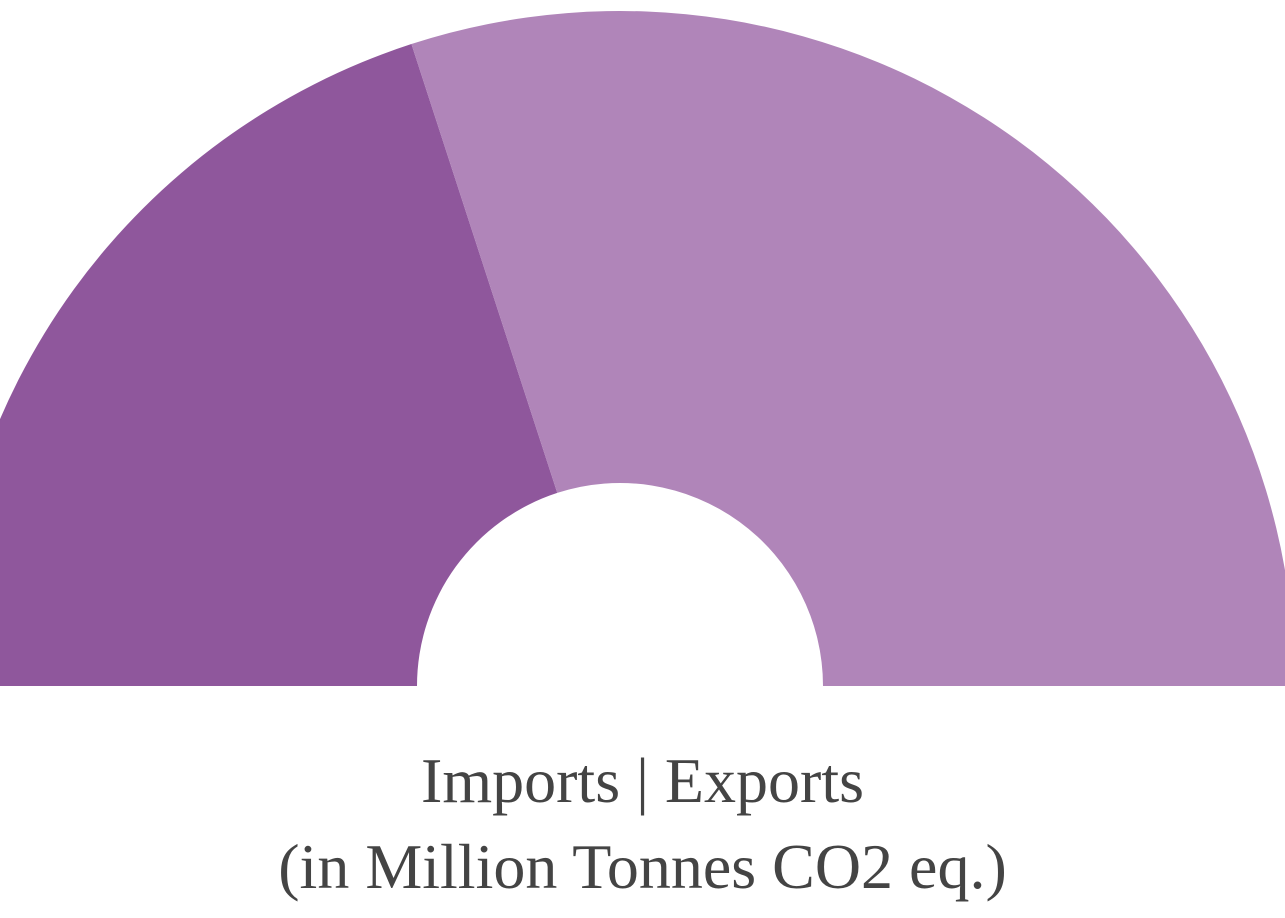 The image size is (1285, 918). Describe the element at coordinates (642, 866) in the screenshot. I see `caption-line-units: (in Million Tonnes CO2 eq.)` at that location.